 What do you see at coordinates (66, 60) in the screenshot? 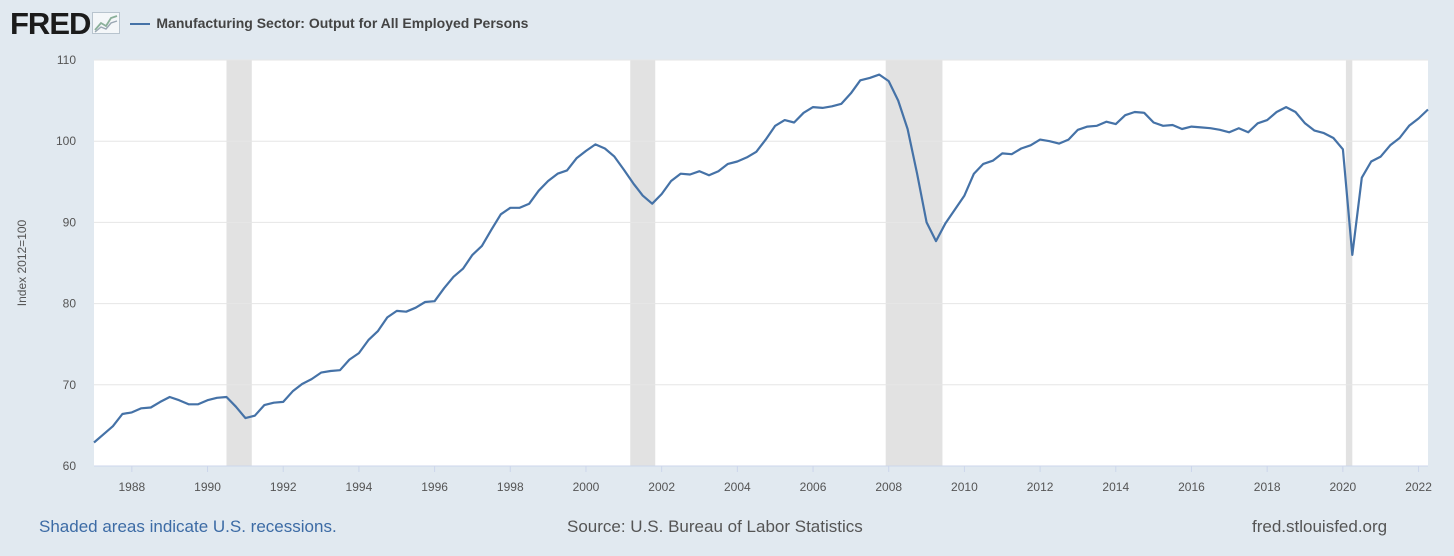
I see `y-tick-label: 110` at bounding box center [66, 60].